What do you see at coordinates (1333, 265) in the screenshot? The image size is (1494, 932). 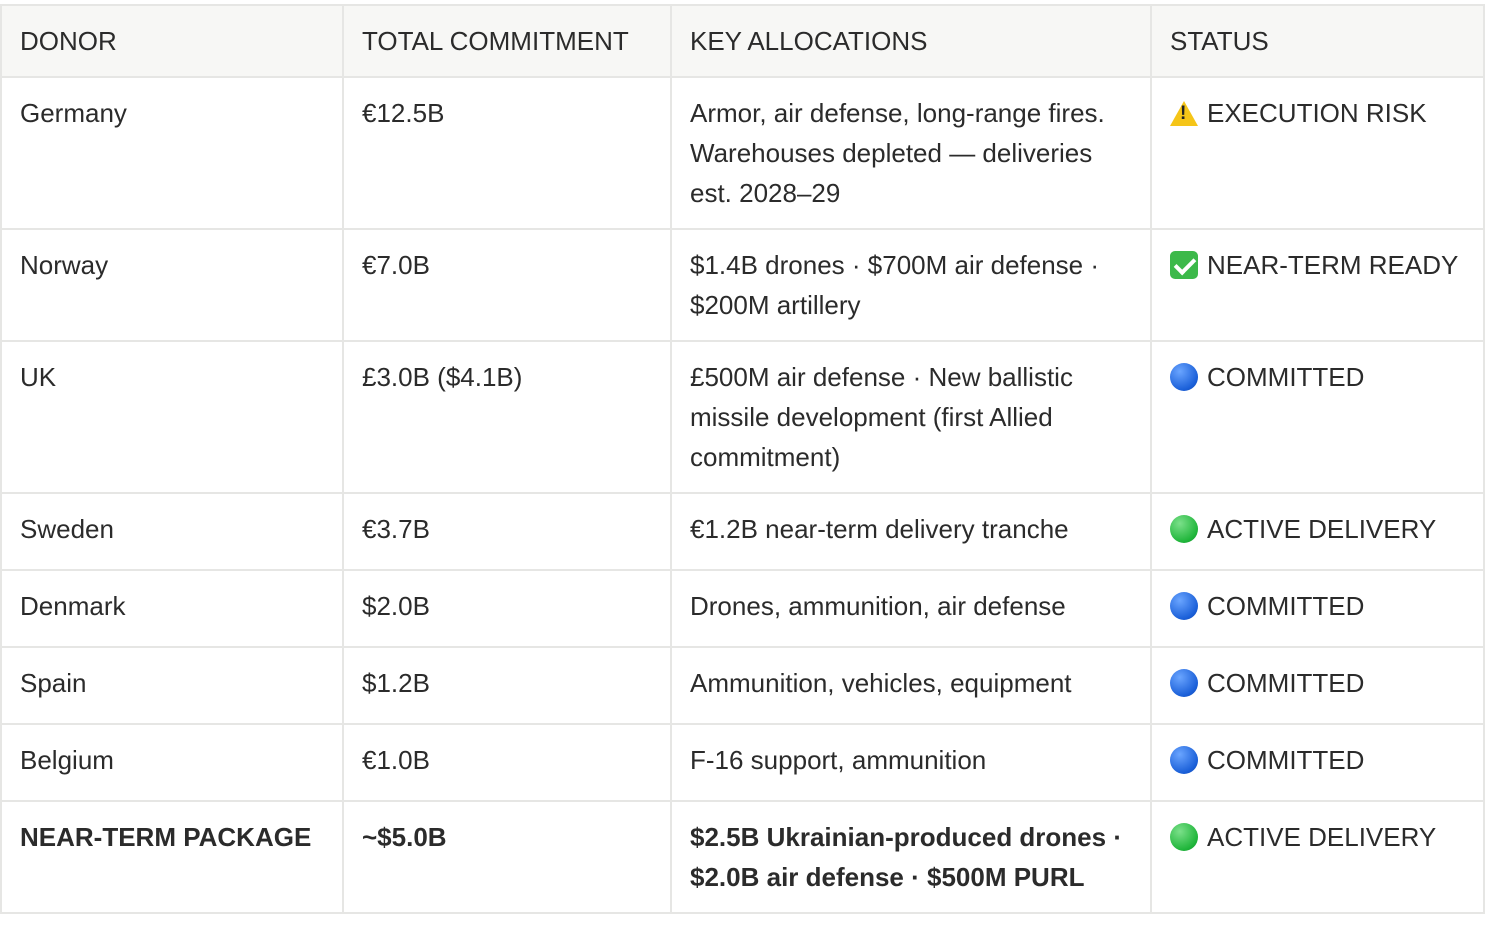 I see `status-label: NEAR-TERM READY` at bounding box center [1333, 265].